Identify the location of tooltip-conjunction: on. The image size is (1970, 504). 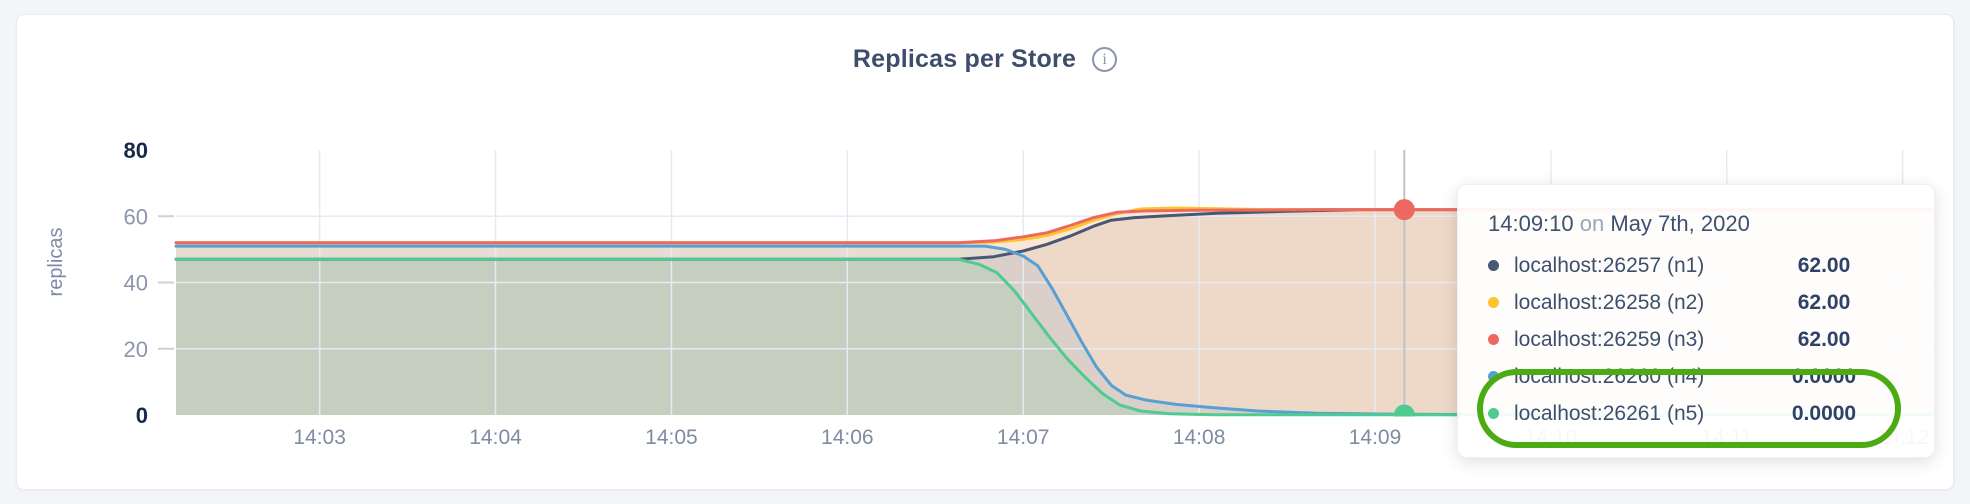
(1592, 223).